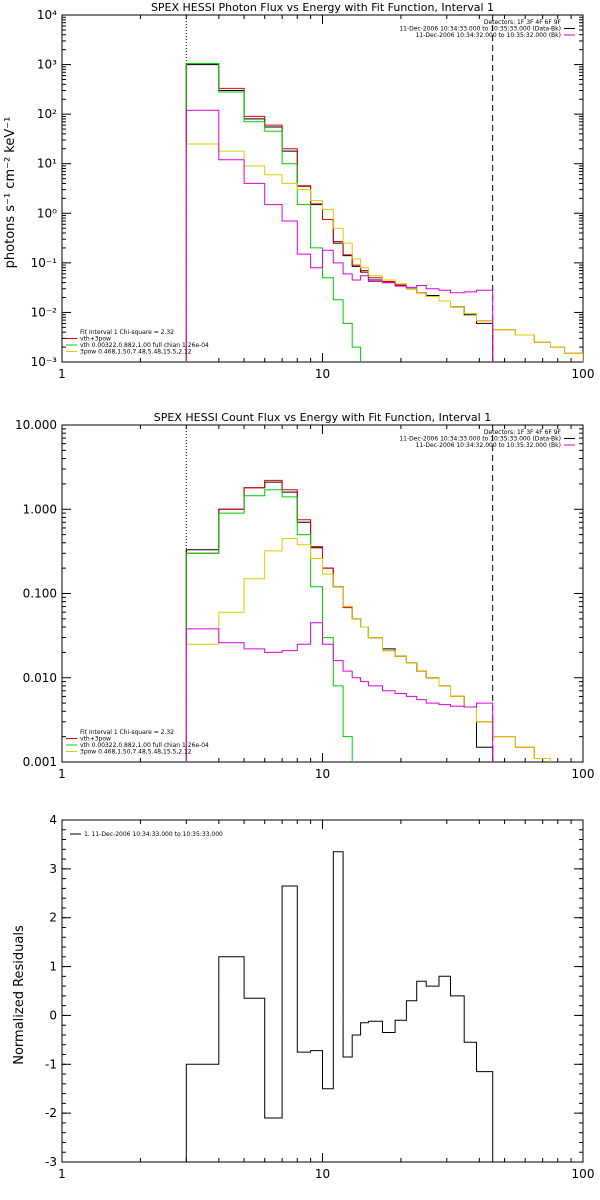  Describe the element at coordinates (44, 263) in the screenshot. I see `y-tick-label: 10⁻¹` at that location.